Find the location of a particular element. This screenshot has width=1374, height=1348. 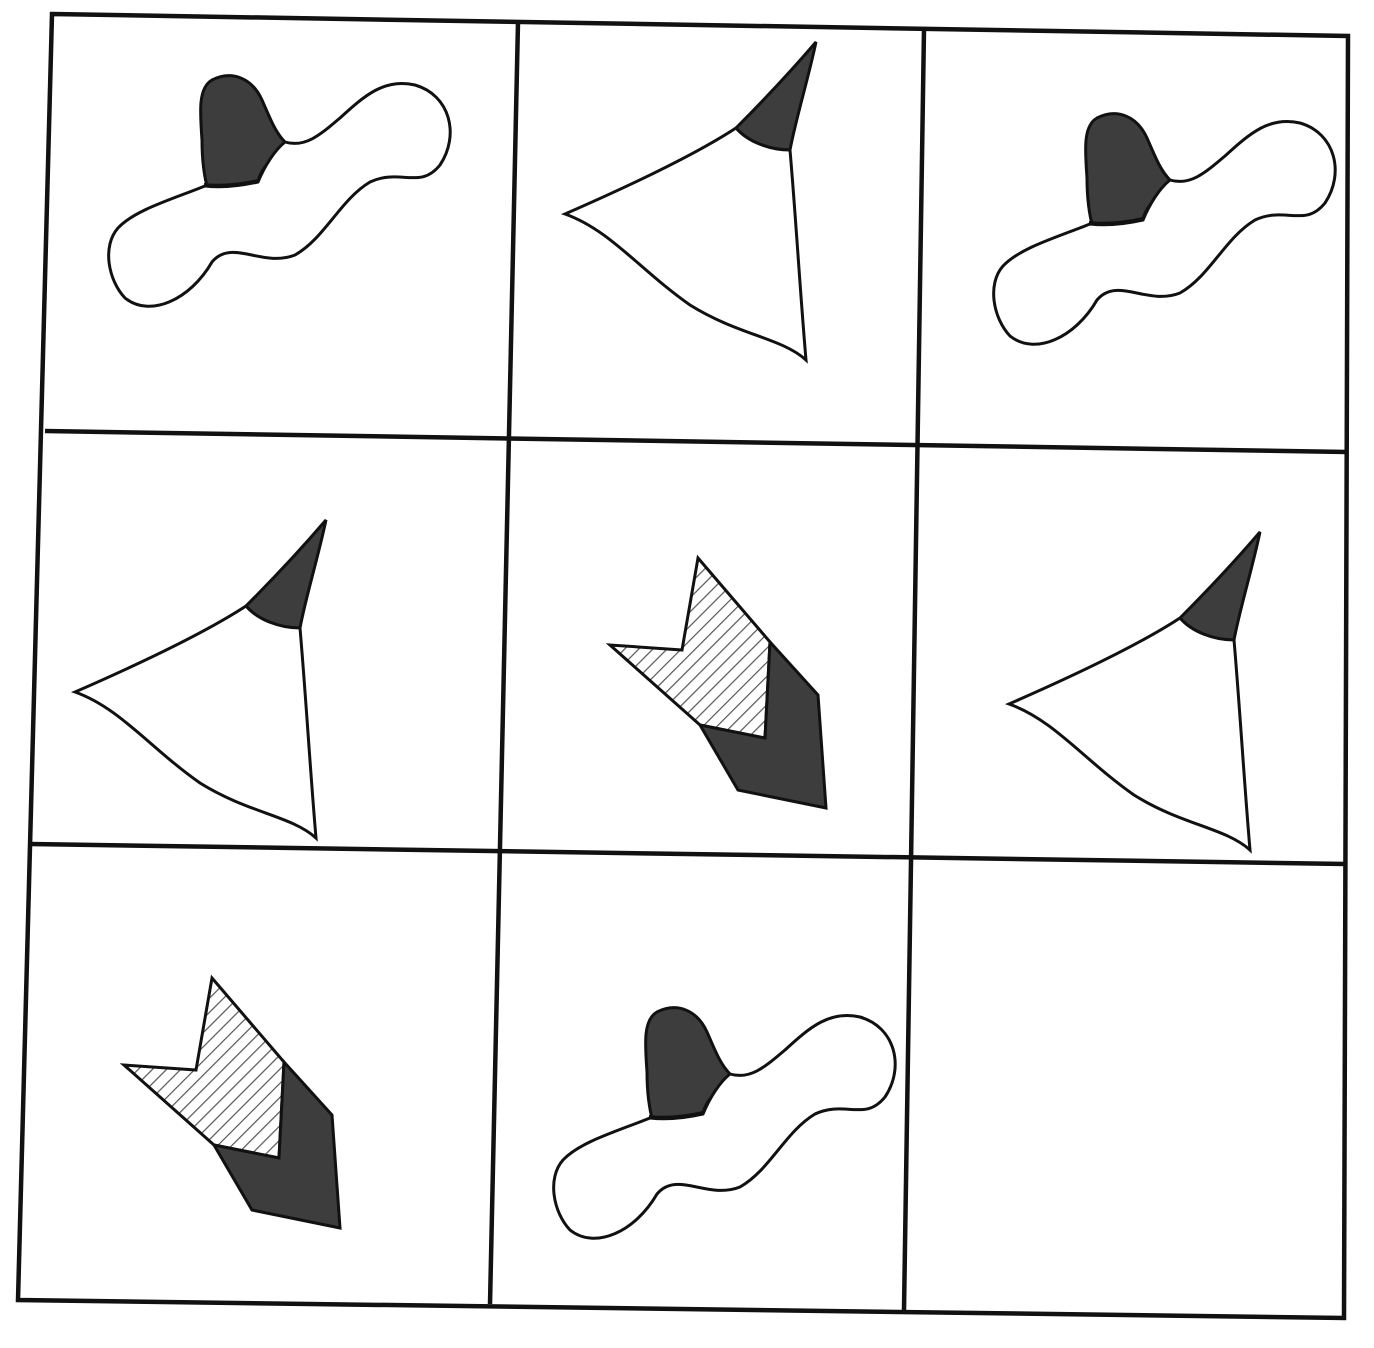

grid-line-h1 is located at coordinates (696, 441).